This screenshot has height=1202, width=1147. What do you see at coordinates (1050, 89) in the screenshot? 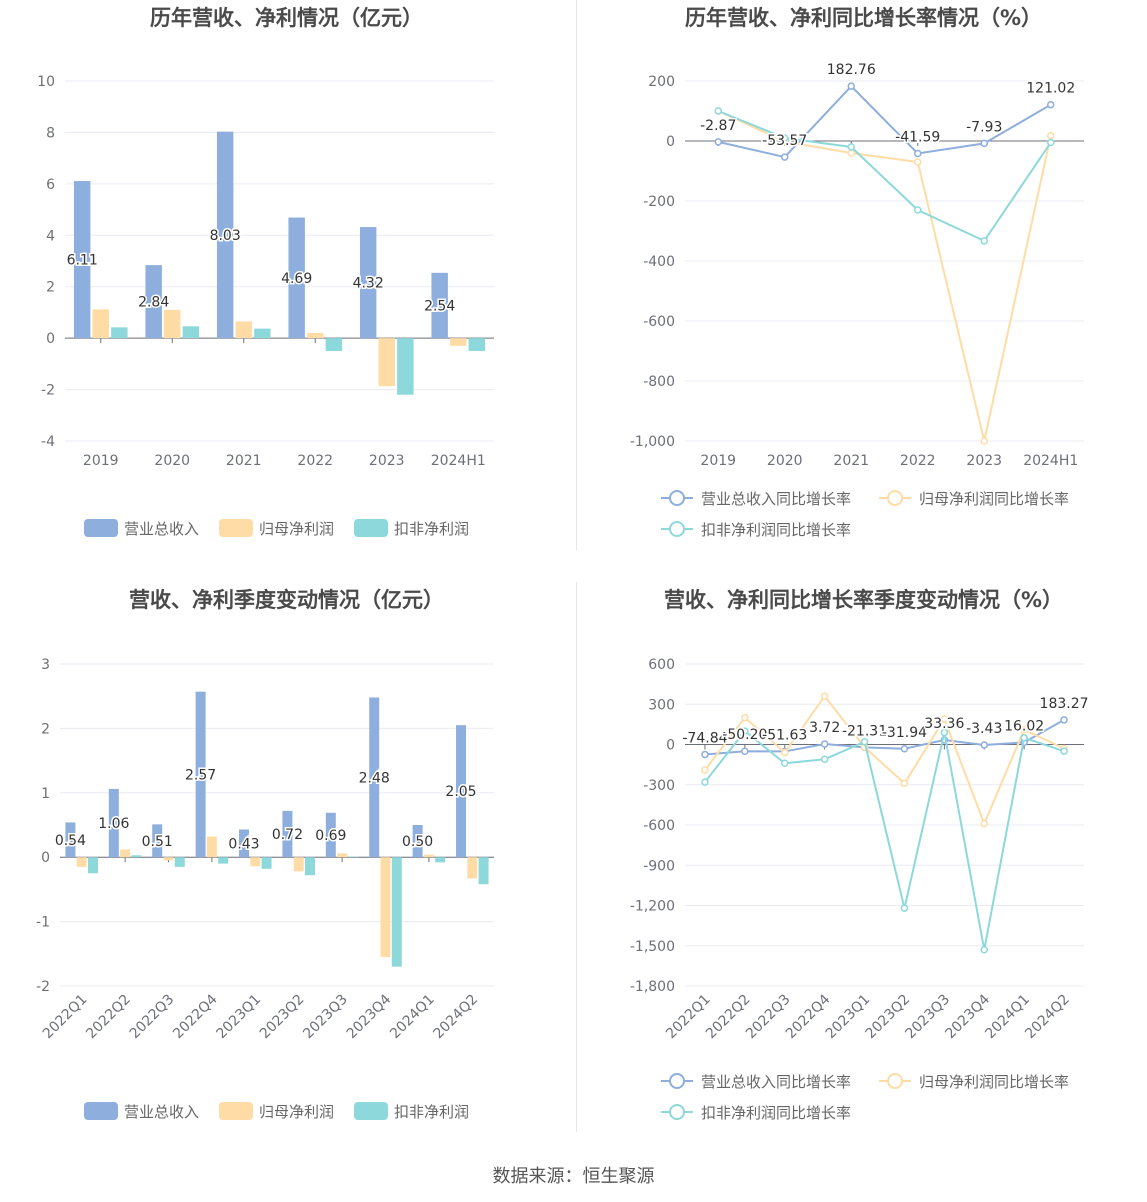
I see `data-label: 121.02` at bounding box center [1050, 89].